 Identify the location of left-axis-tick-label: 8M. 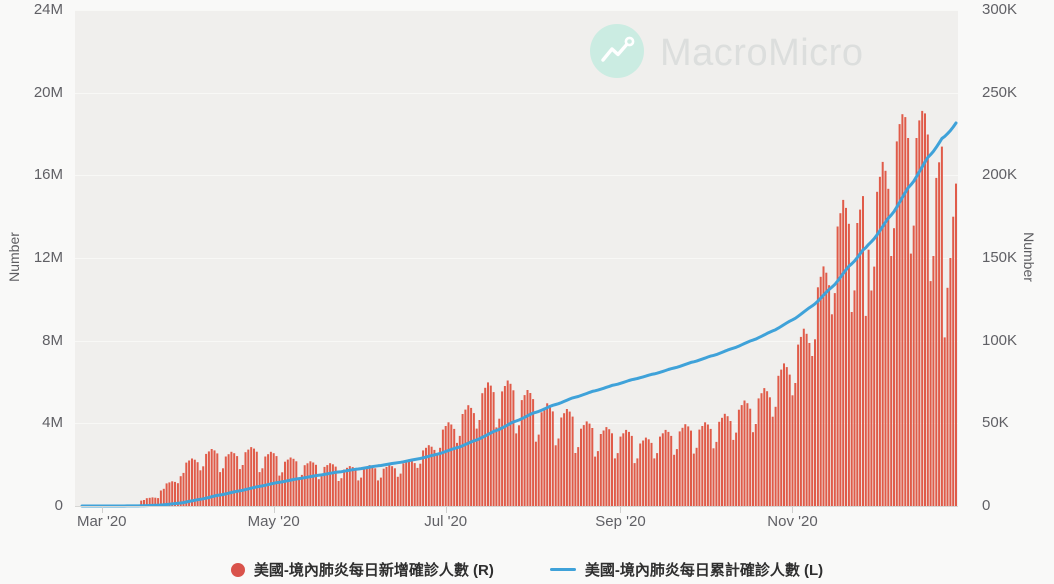
(52, 340).